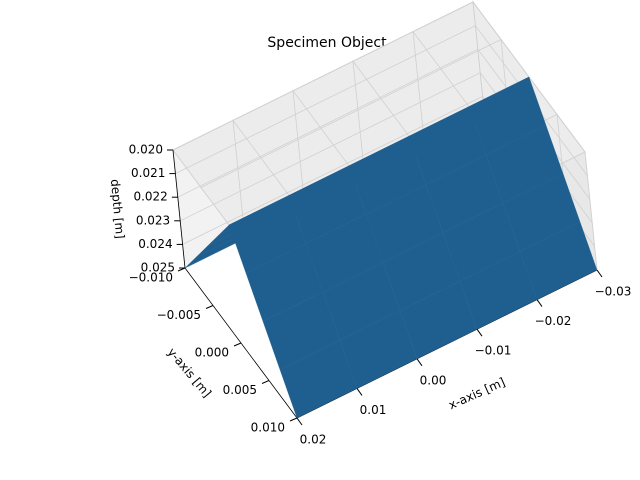 The width and height of the screenshot is (640, 480). What do you see at coordinates (117, 209) in the screenshot?
I see `z-axis-label: depth [m]` at bounding box center [117, 209].